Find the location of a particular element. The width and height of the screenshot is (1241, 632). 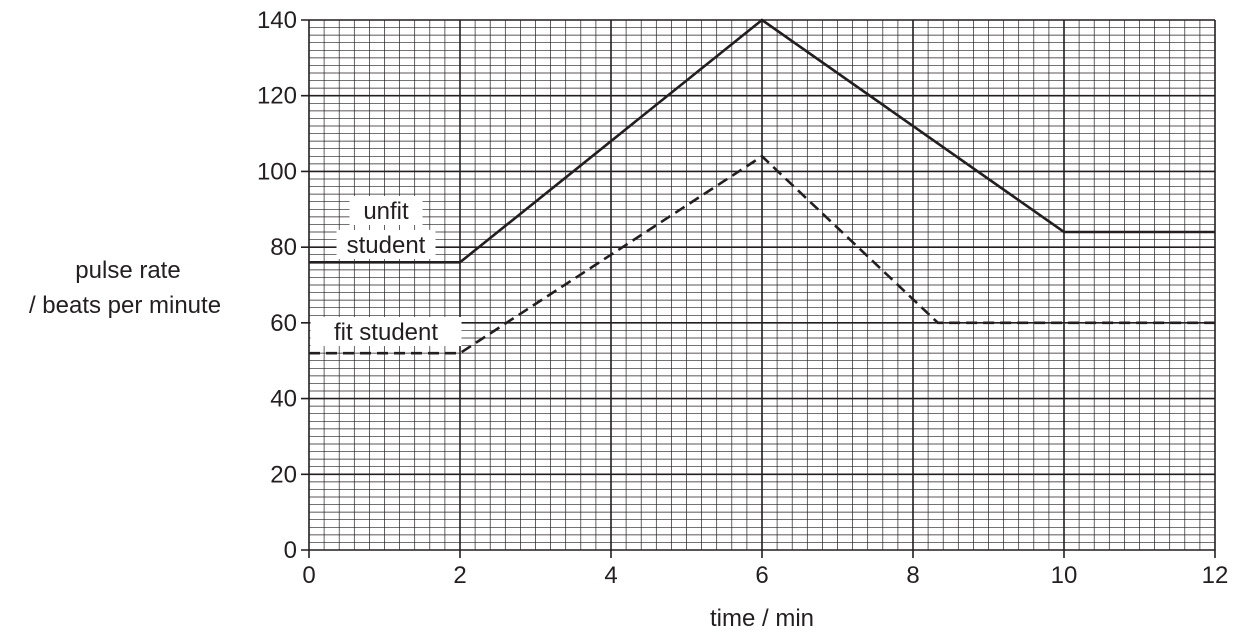

x-tick-label: 4 is located at coordinates (610, 575).